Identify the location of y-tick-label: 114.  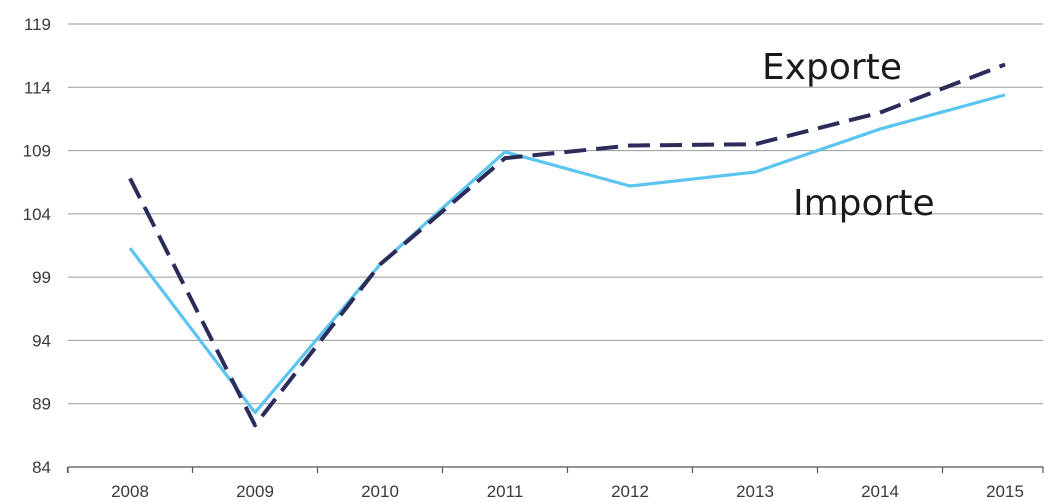
(37, 87).